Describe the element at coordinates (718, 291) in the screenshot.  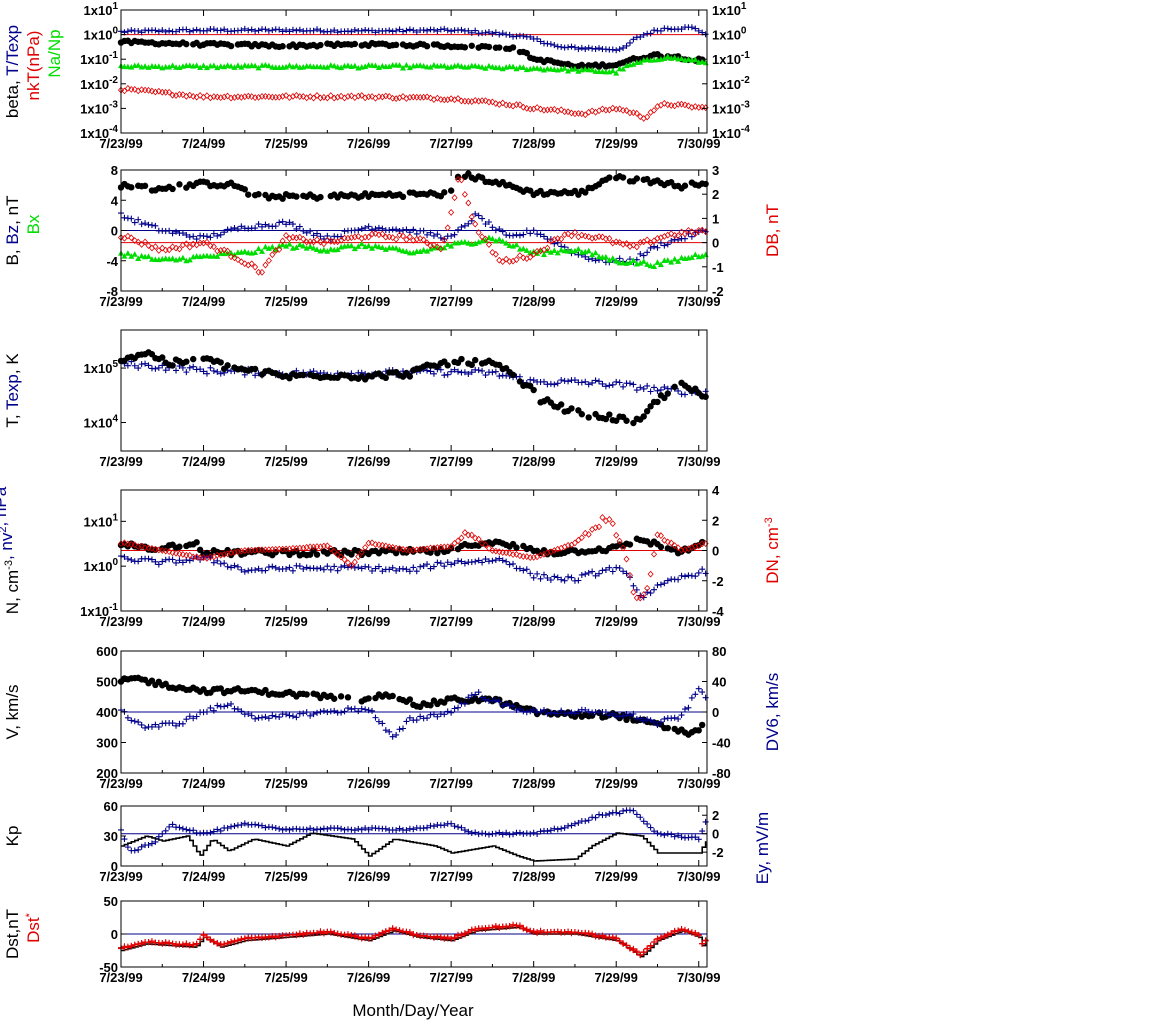
I see `right-y-tick-label: -2` at that location.